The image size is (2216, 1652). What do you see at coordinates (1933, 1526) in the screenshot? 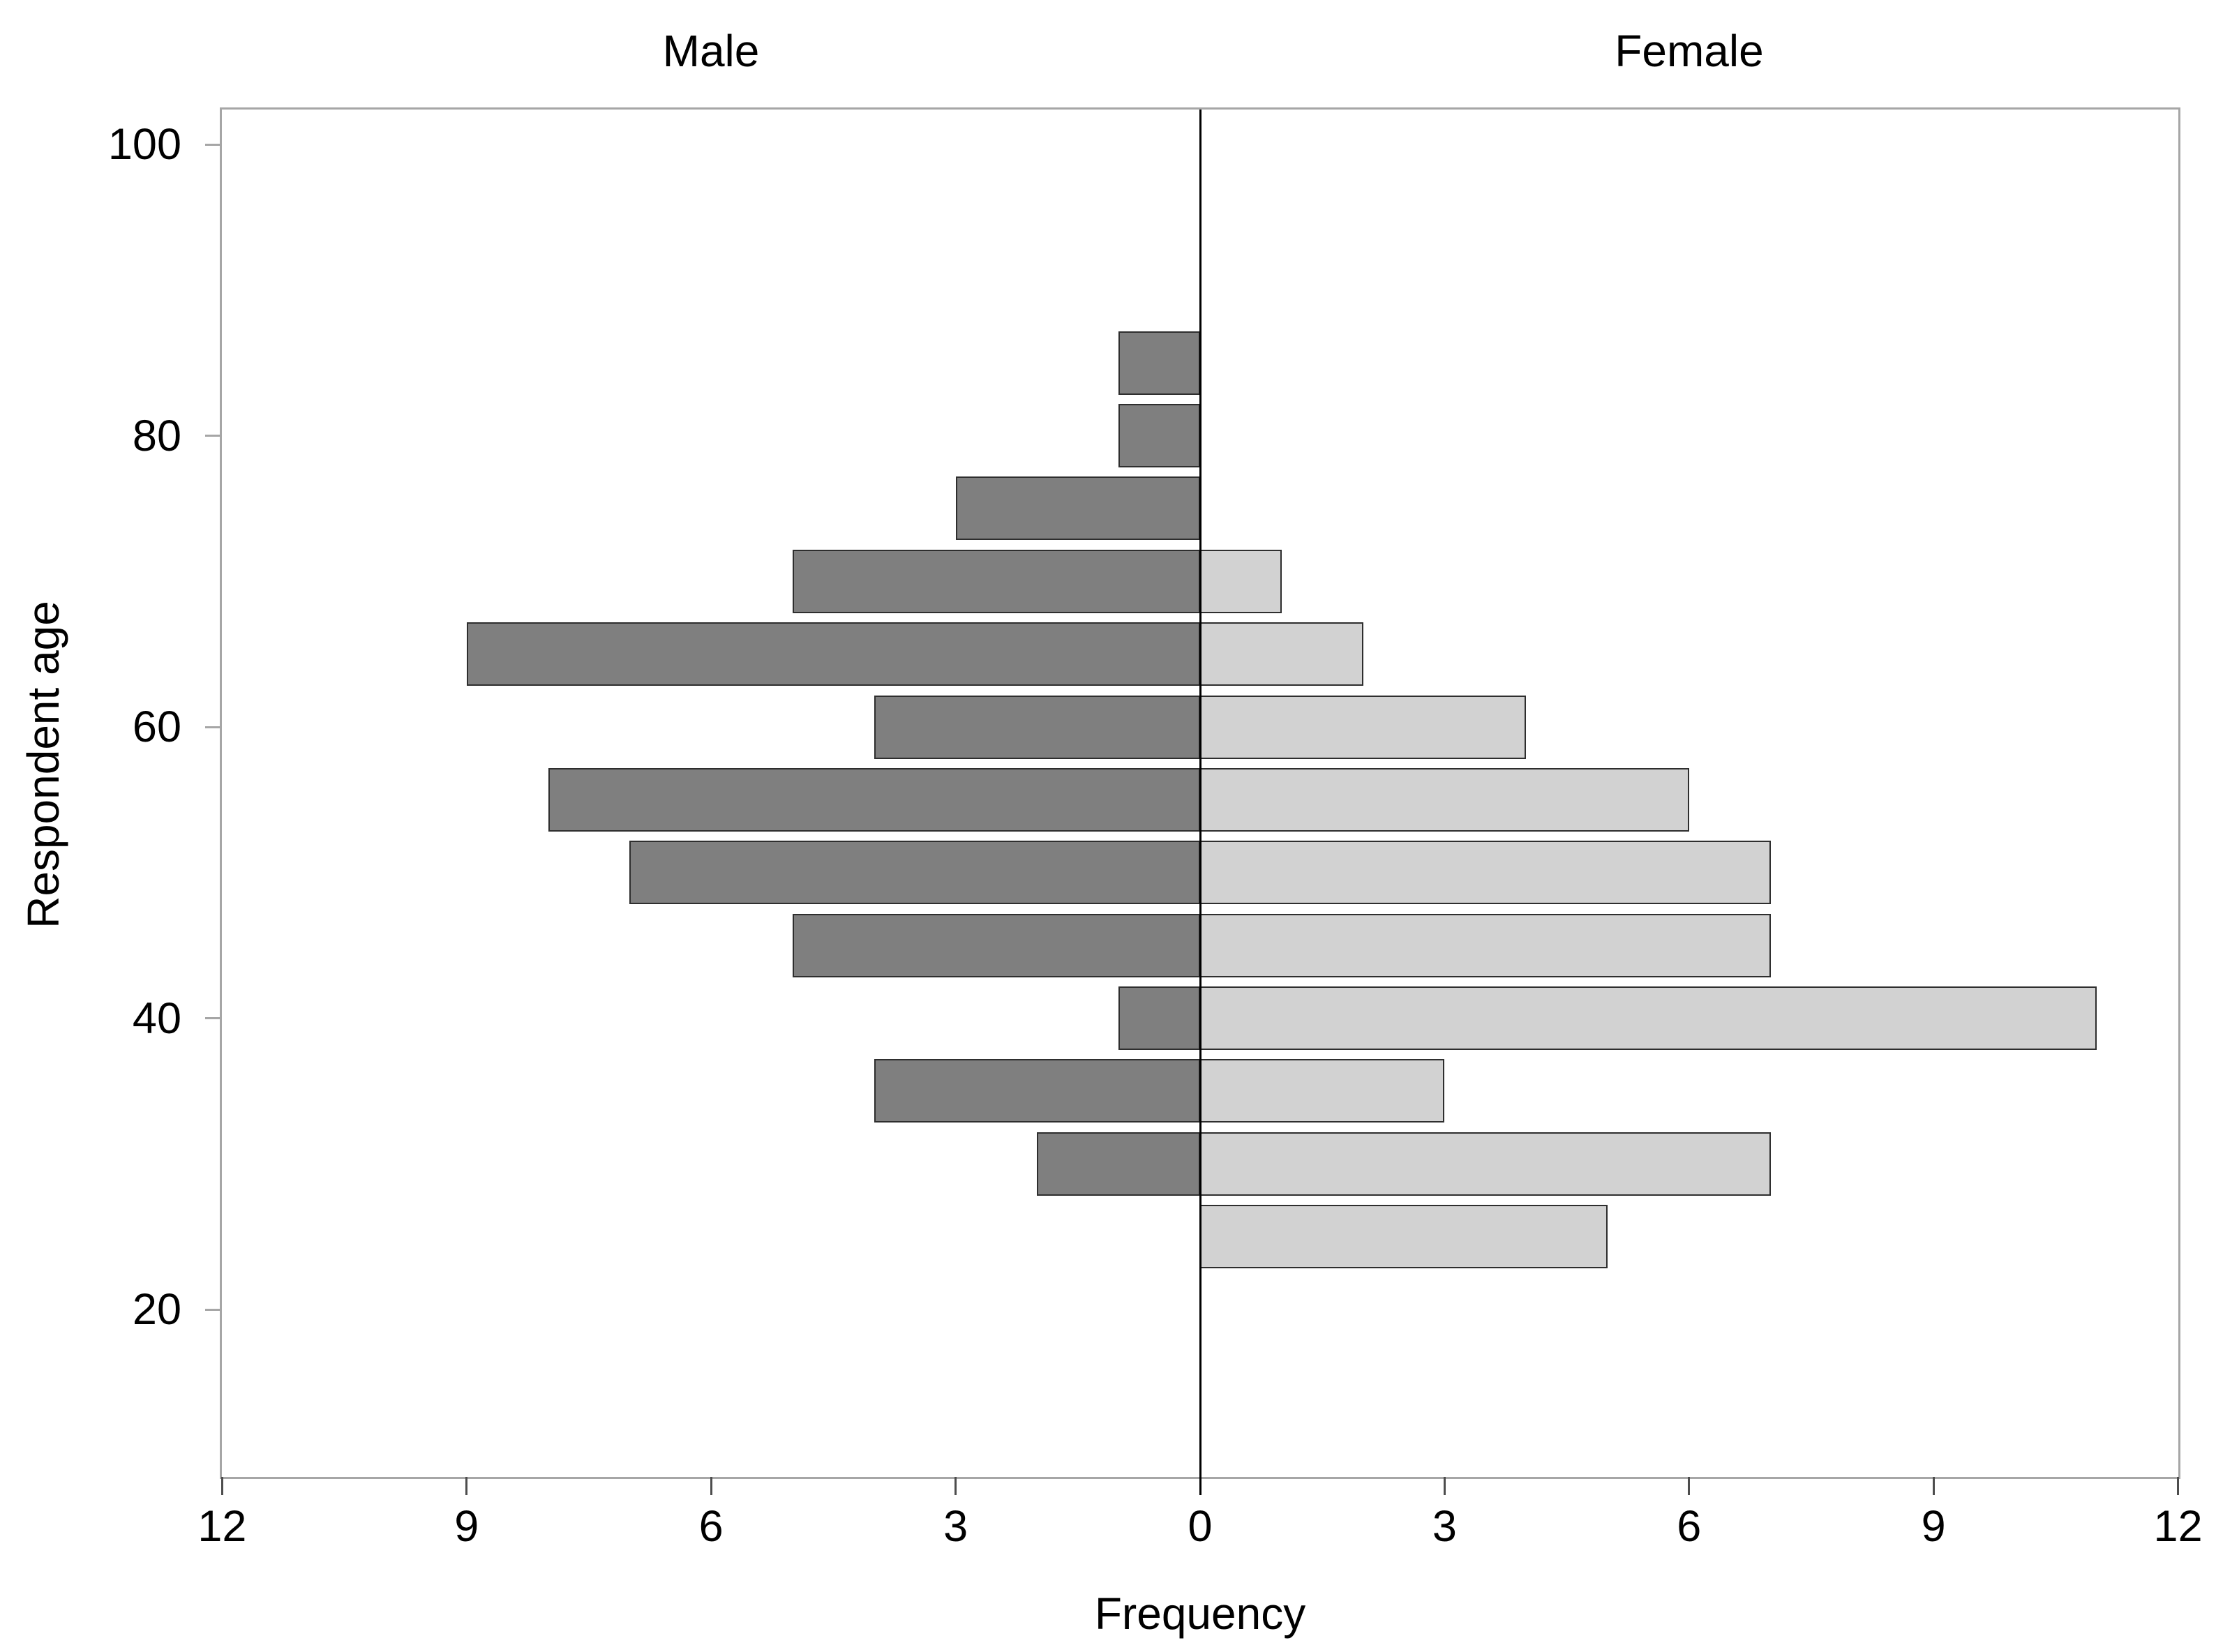
I see `x-tick-label-9-right: 9` at bounding box center [1933, 1526].